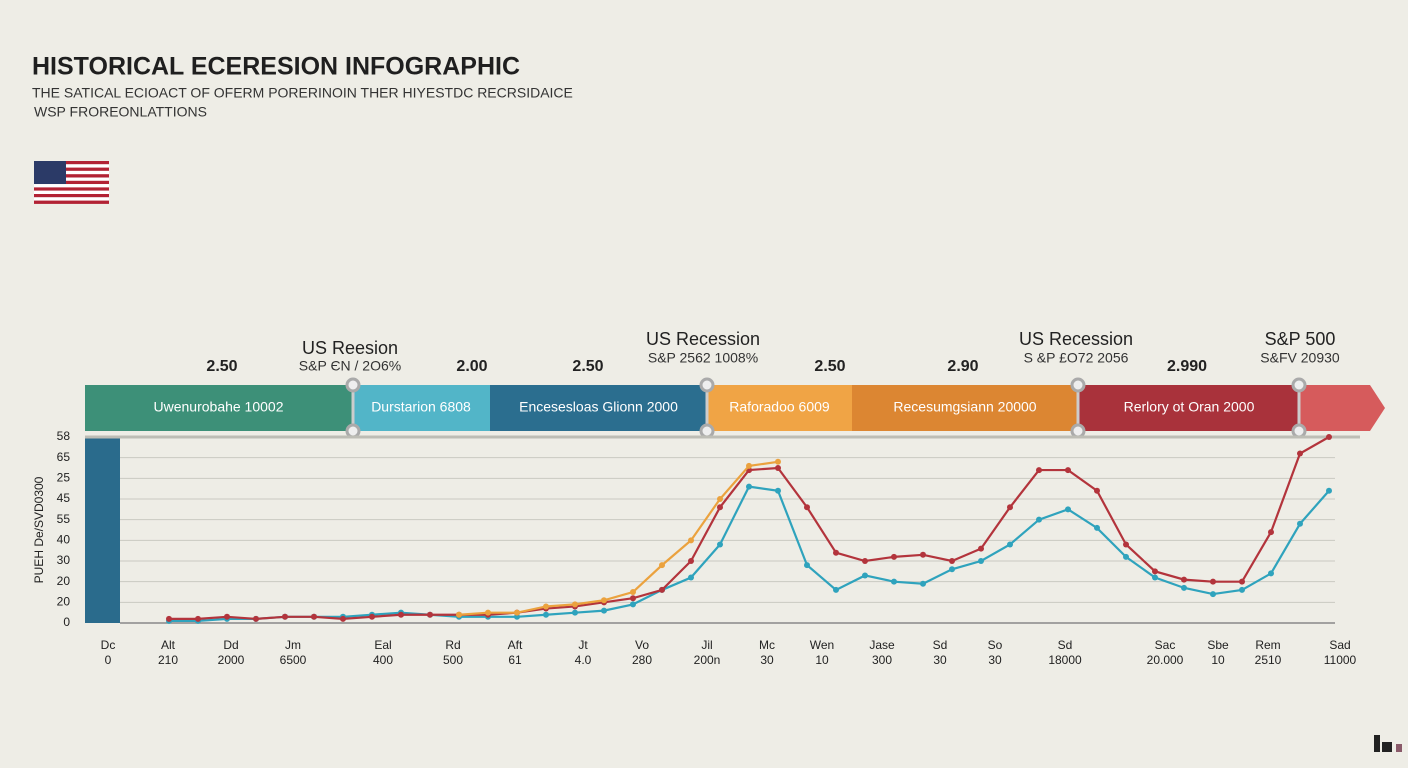 This screenshot has width=1408, height=768. Describe the element at coordinates (64, 519) in the screenshot. I see `y-tick-label: 55` at that location.